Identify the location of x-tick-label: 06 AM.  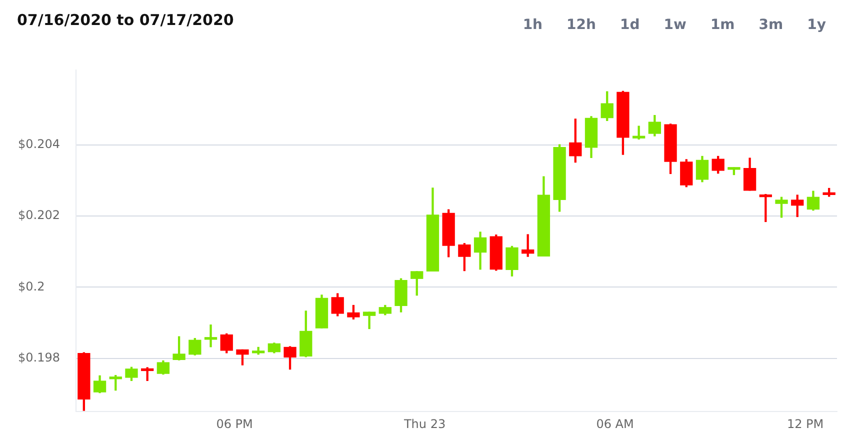
(615, 423).